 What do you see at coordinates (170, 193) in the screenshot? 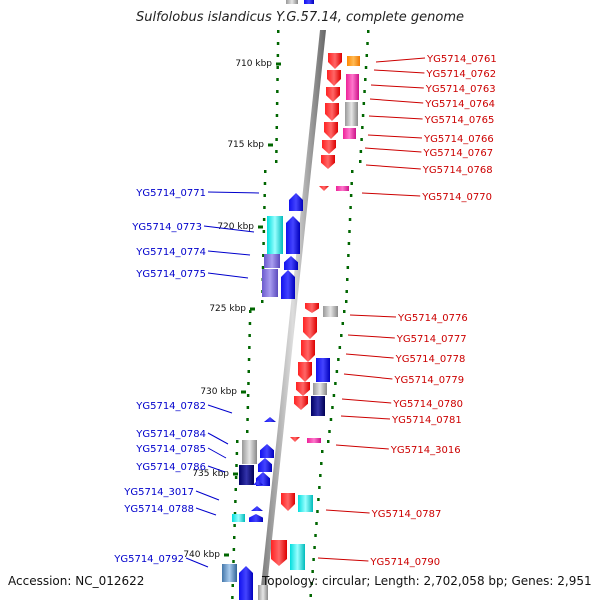
I see `gene-label-left: YG5714_0771` at bounding box center [170, 193].